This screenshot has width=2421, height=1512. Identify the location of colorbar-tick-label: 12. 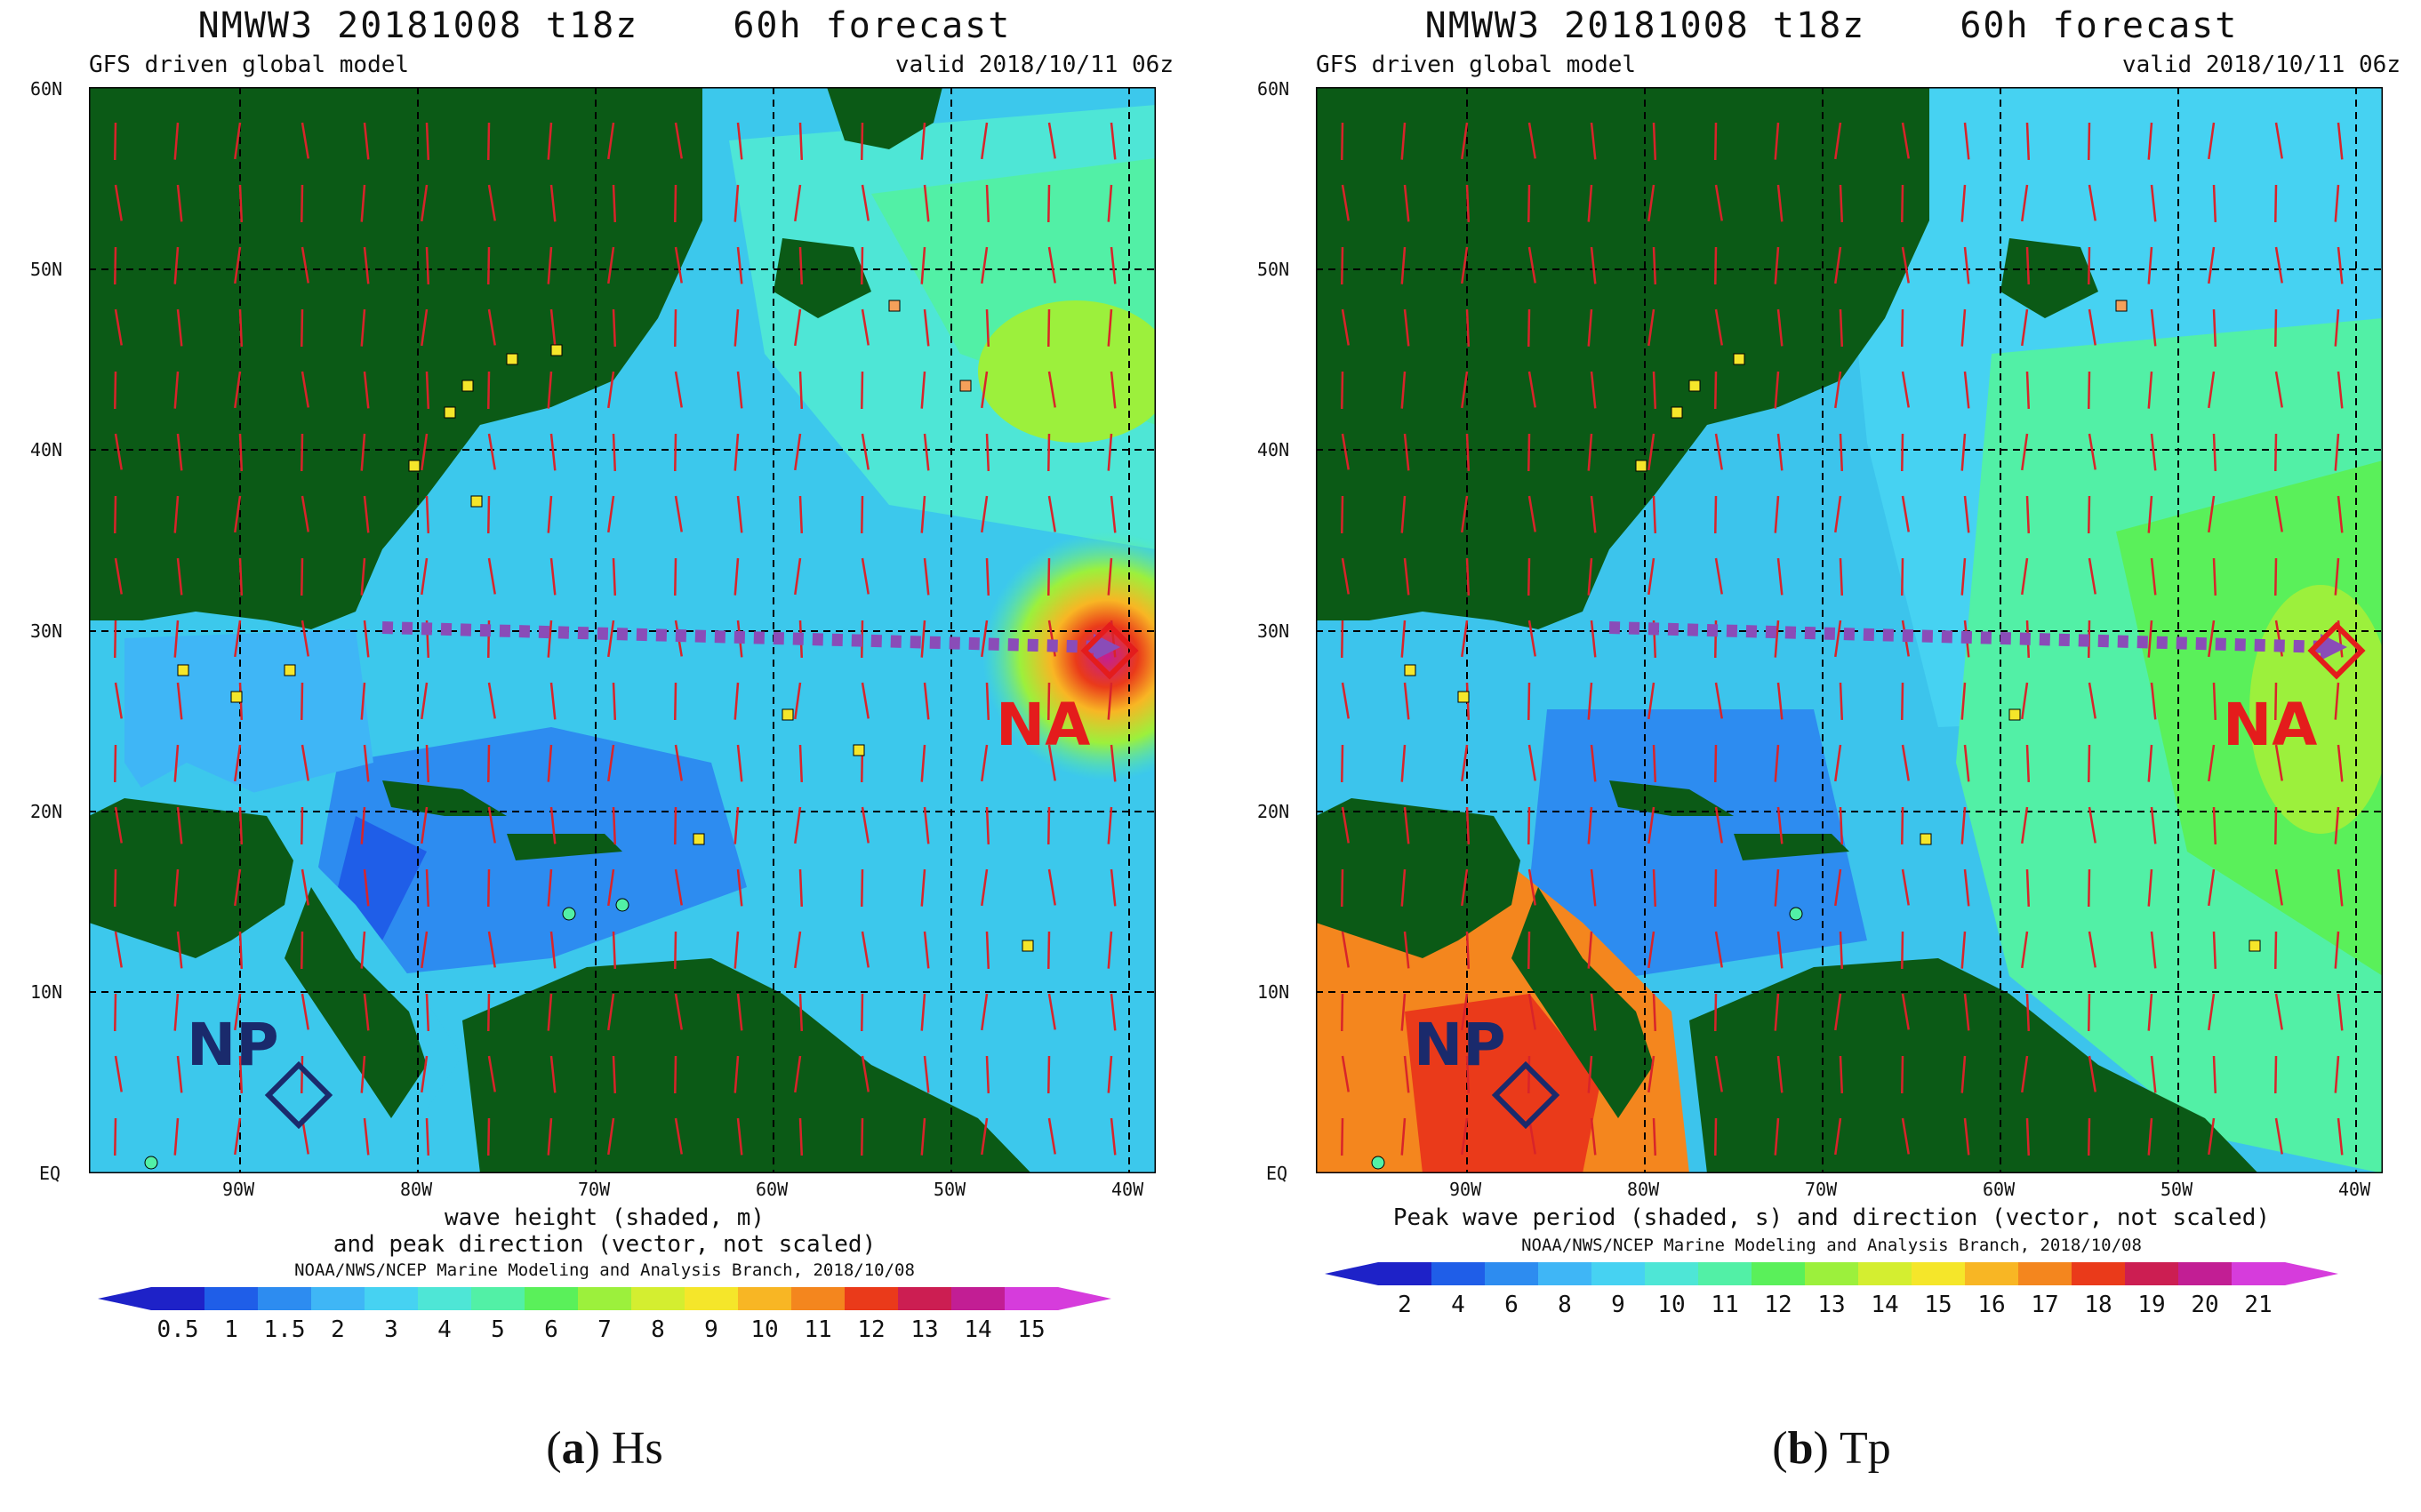
(1778, 1305).